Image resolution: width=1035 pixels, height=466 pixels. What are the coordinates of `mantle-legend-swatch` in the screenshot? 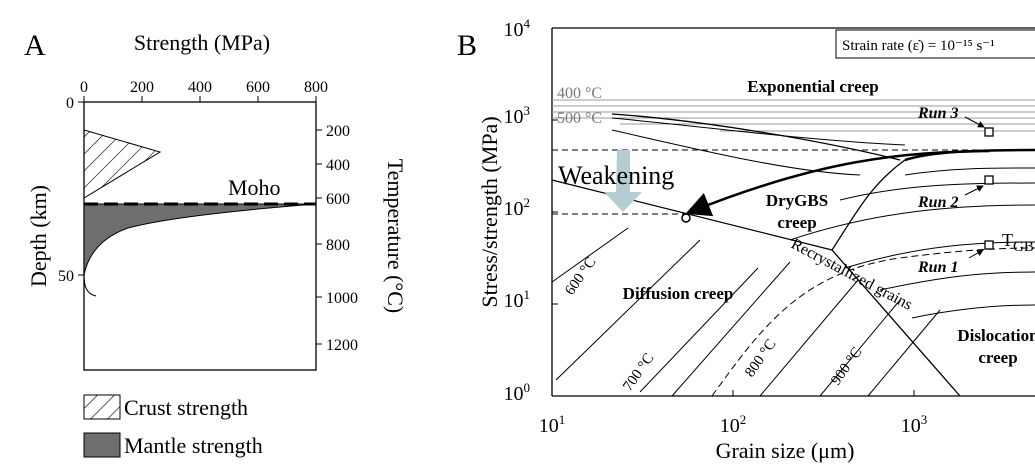 It's located at (102, 445).